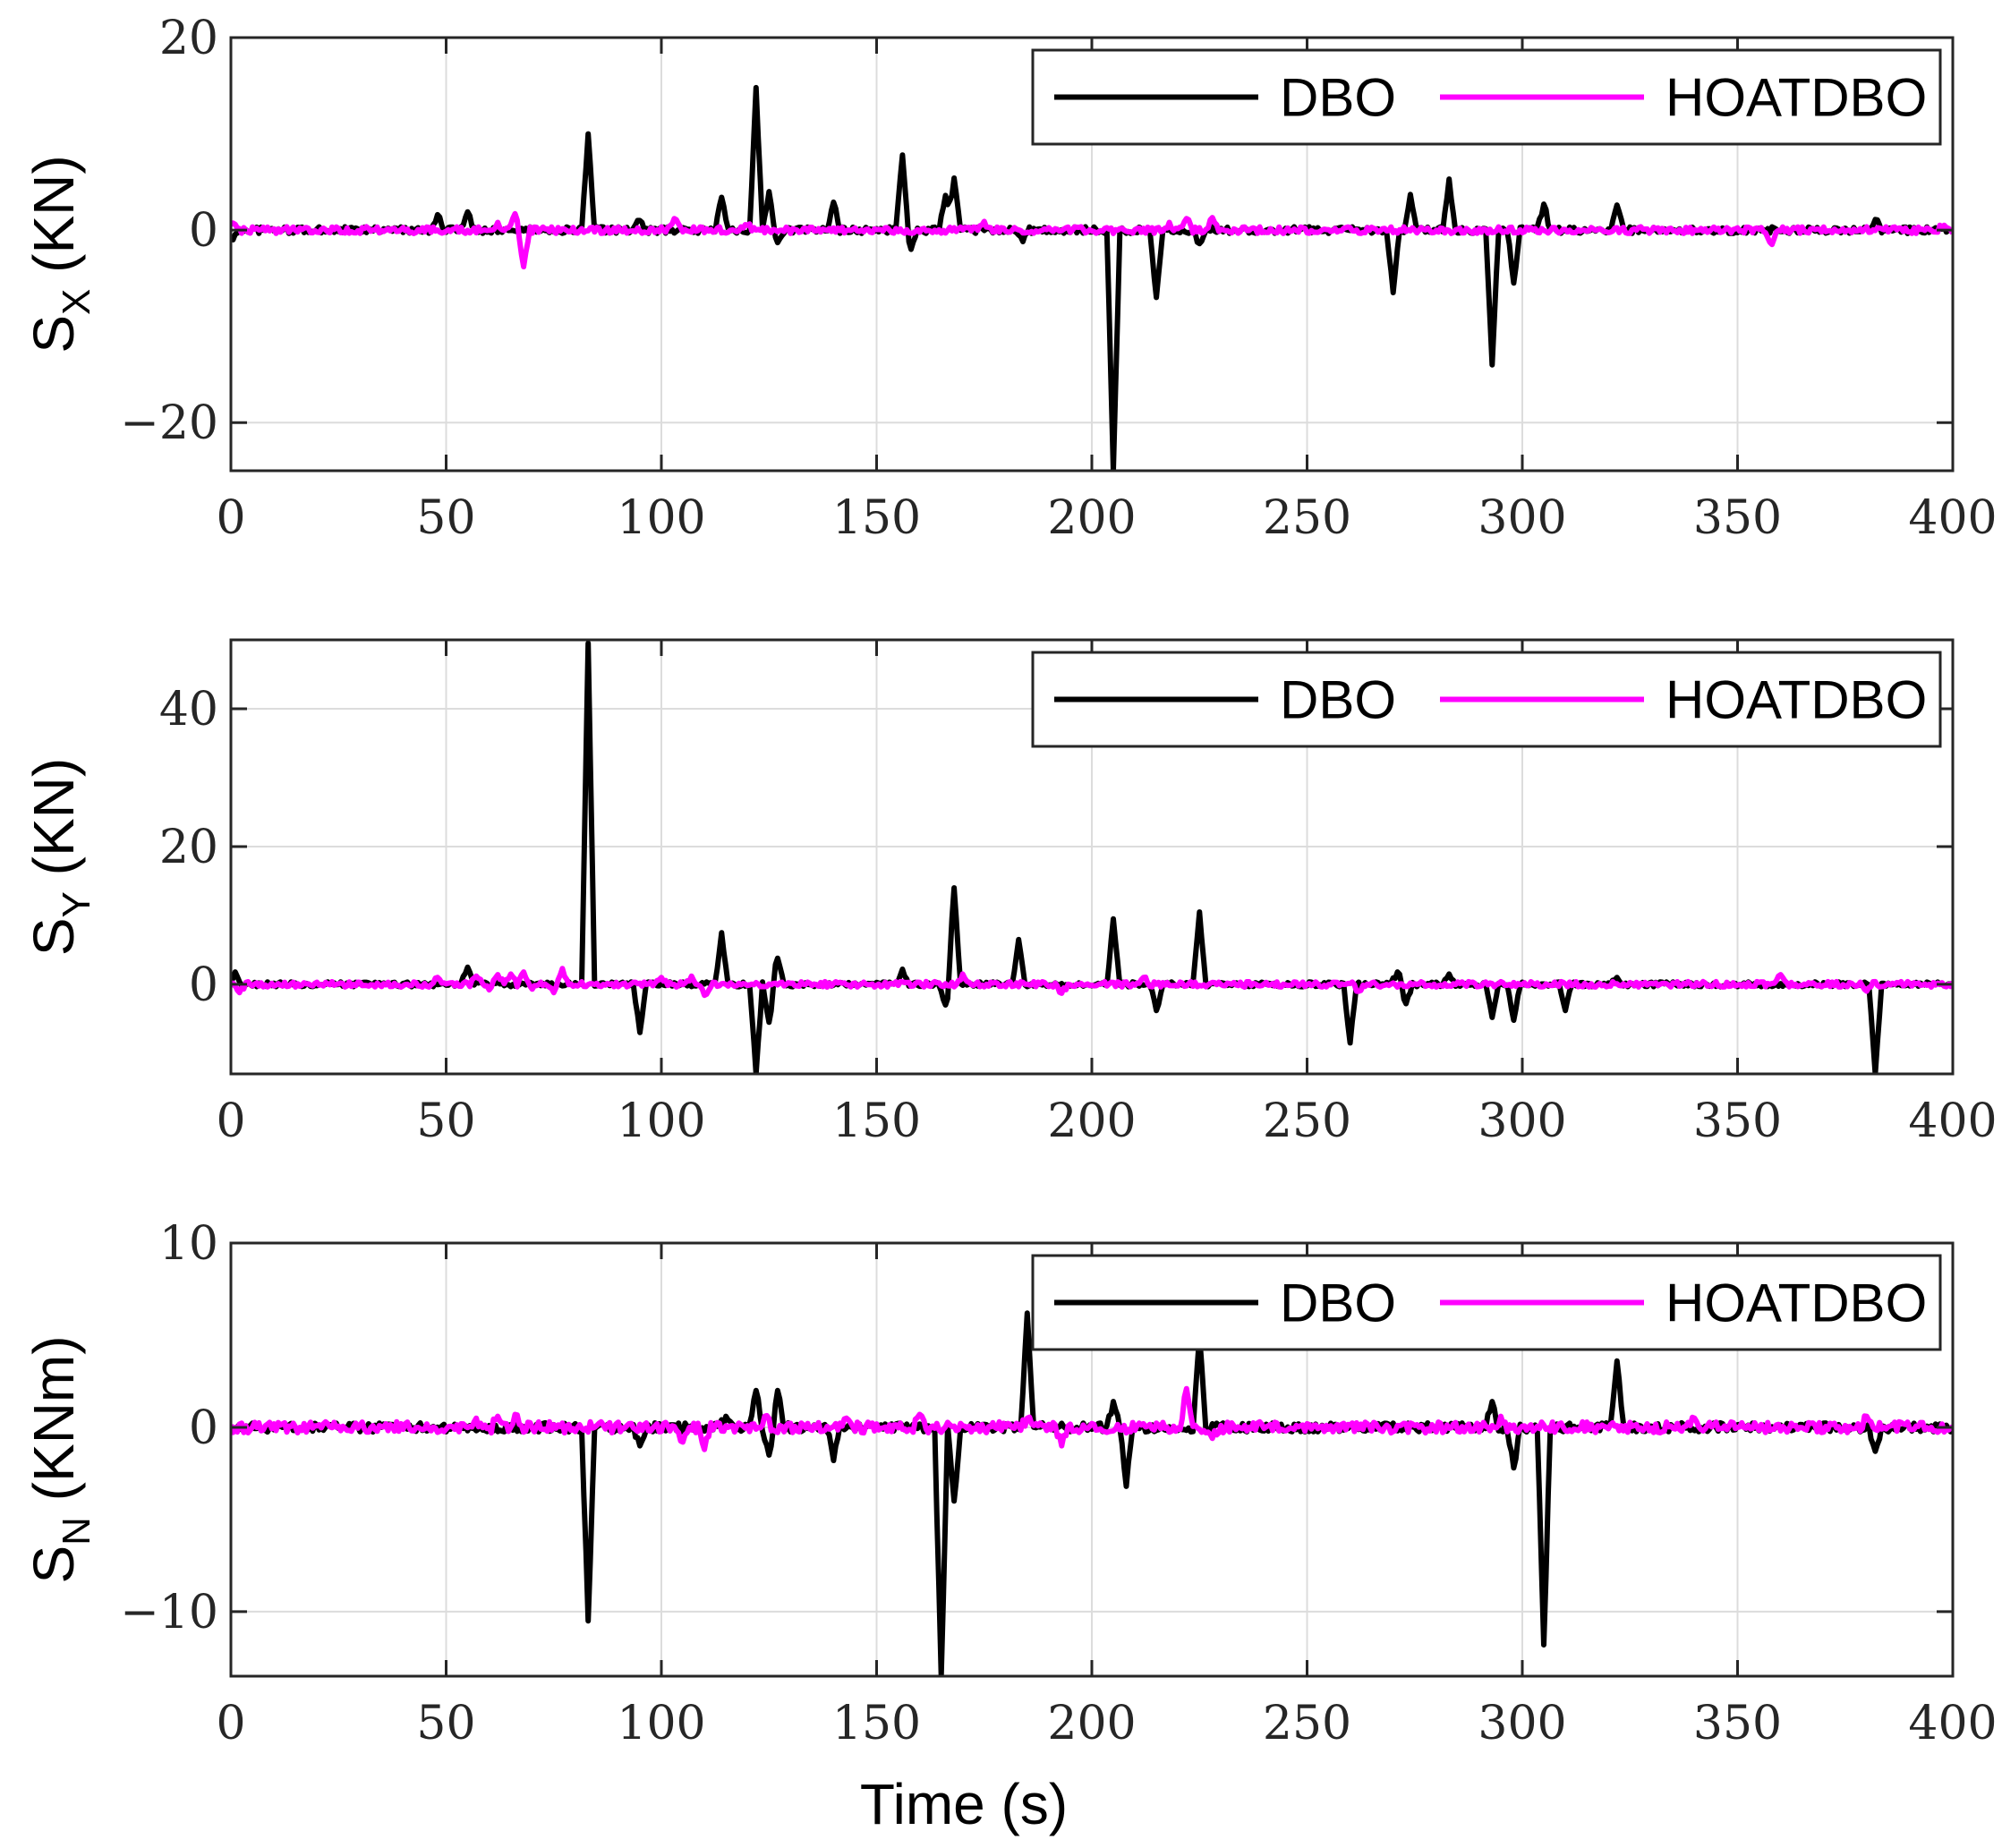 The image size is (2002, 1848). I want to click on y-axis-label-sub: X, so click(76, 302).